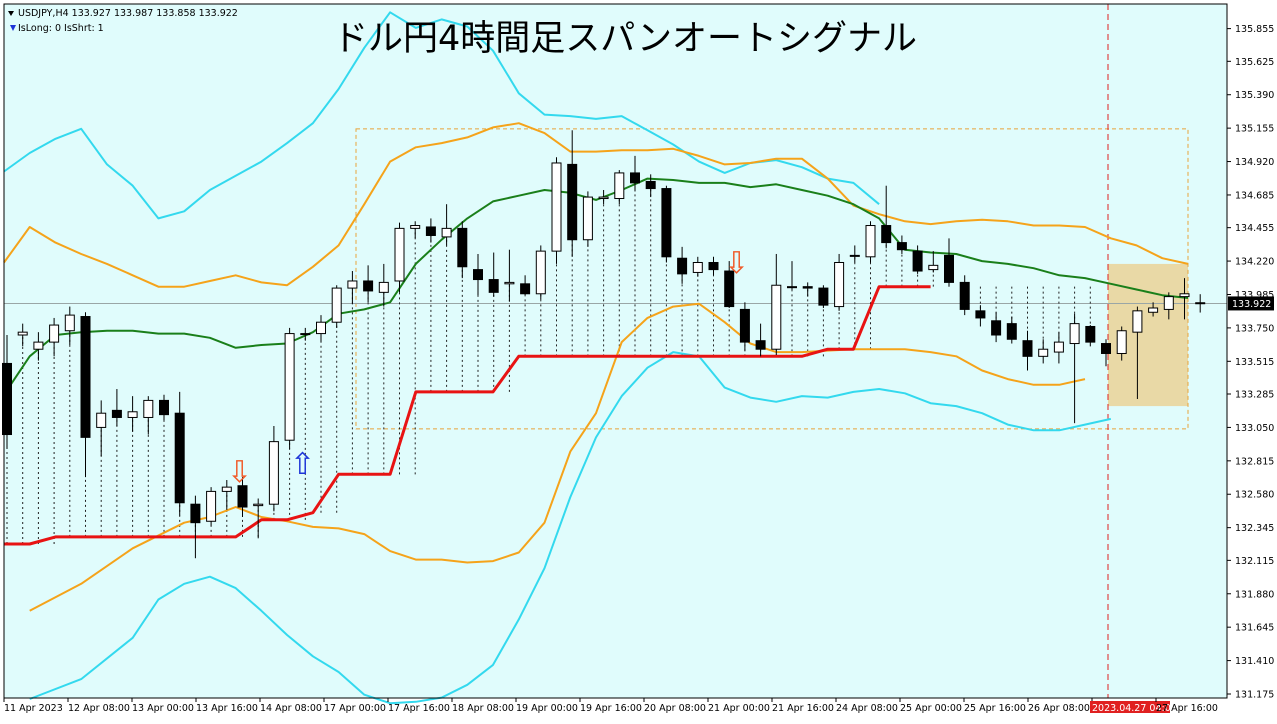 The width and height of the screenshot is (1277, 724). Describe the element at coordinates (931, 708) in the screenshot. I see `time-tick-label: 25 Apr 00:00` at that location.